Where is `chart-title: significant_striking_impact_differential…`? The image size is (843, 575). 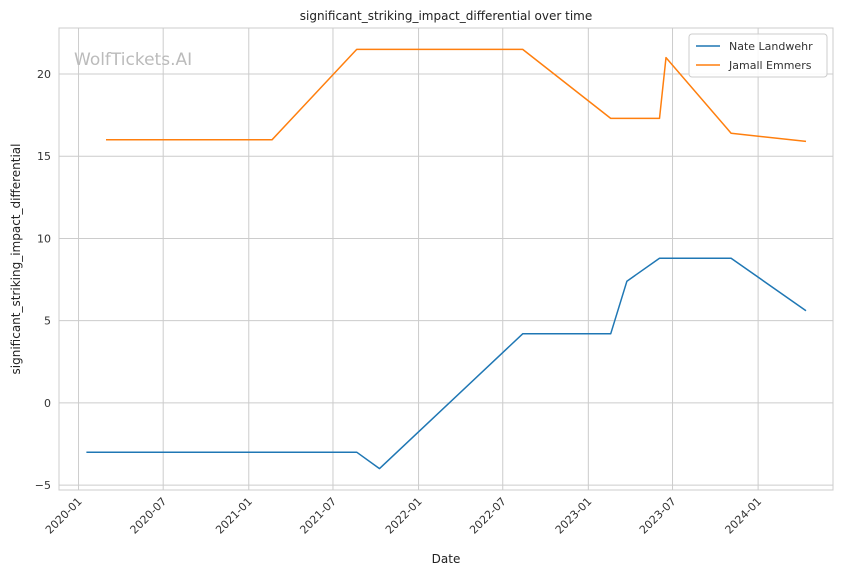
chart-title: significant_striking_impact_differential… is located at coordinates (446, 16).